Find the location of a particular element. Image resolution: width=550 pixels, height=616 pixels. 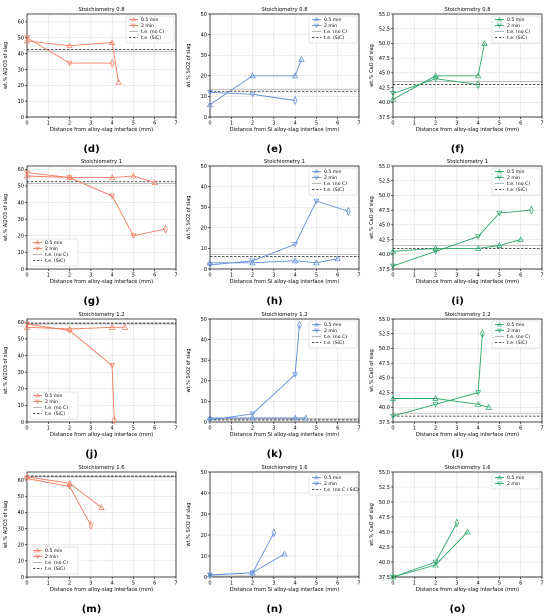

x-tick-label: 2 is located at coordinates (435, 276).